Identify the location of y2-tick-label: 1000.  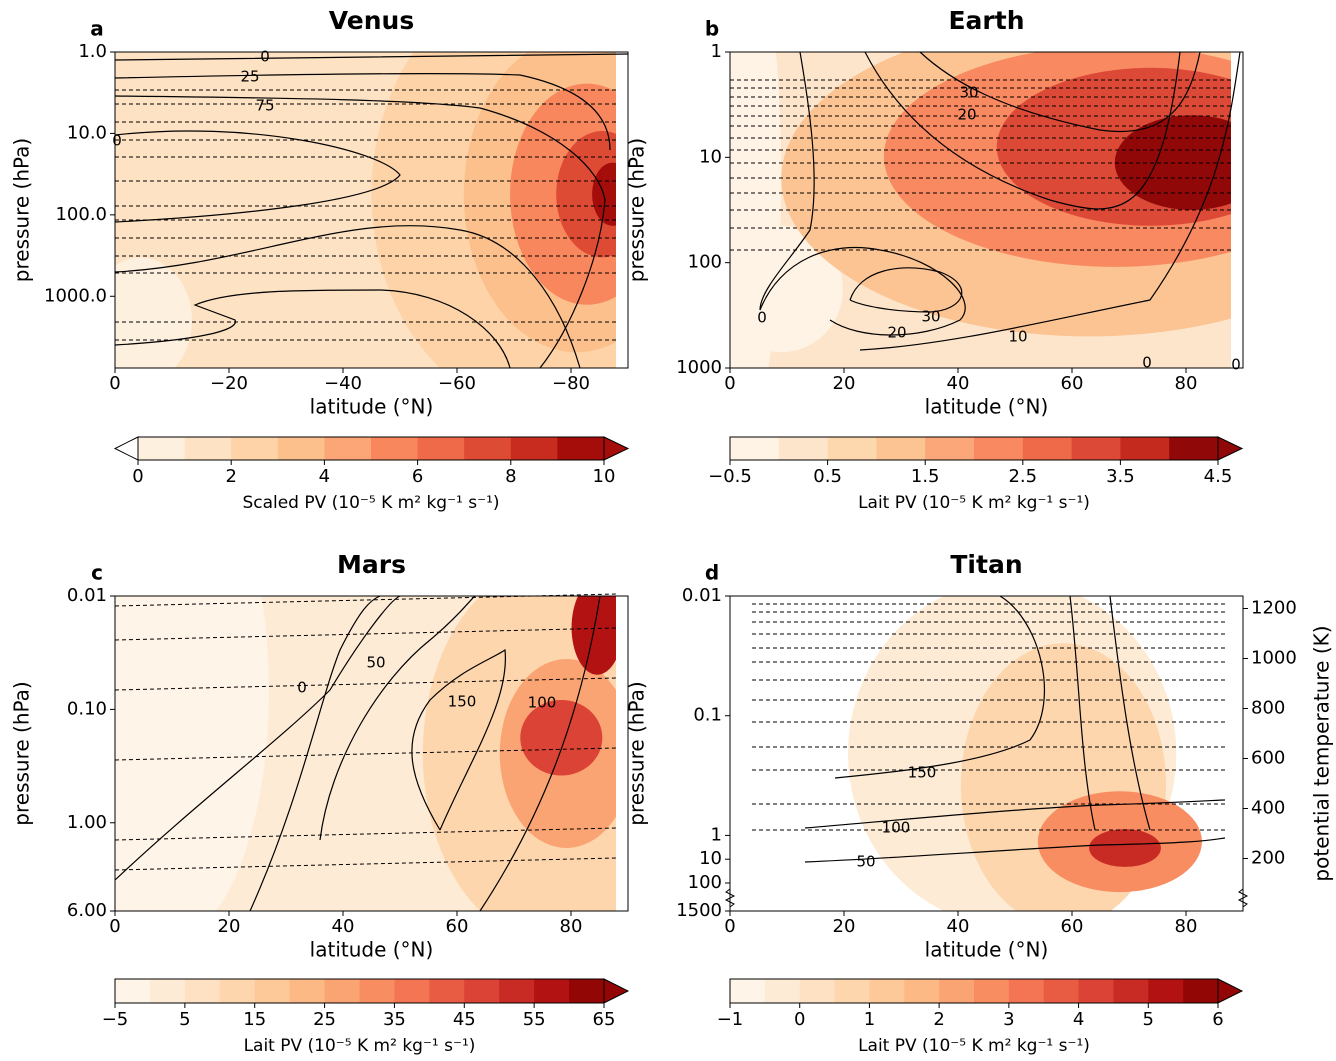
(1274, 658).